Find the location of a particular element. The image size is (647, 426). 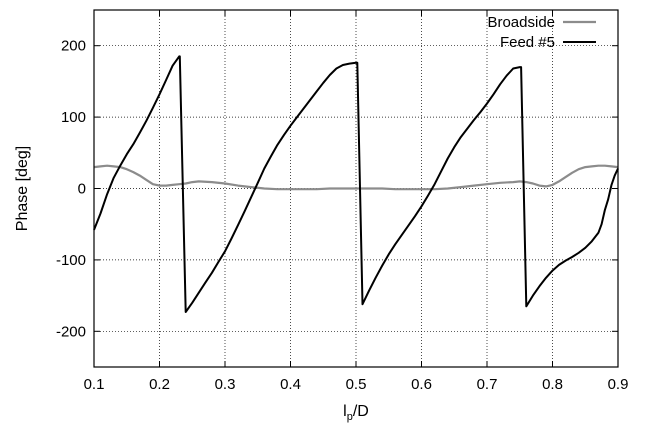

x-tick-label: 0.3 is located at coordinates (225, 384).